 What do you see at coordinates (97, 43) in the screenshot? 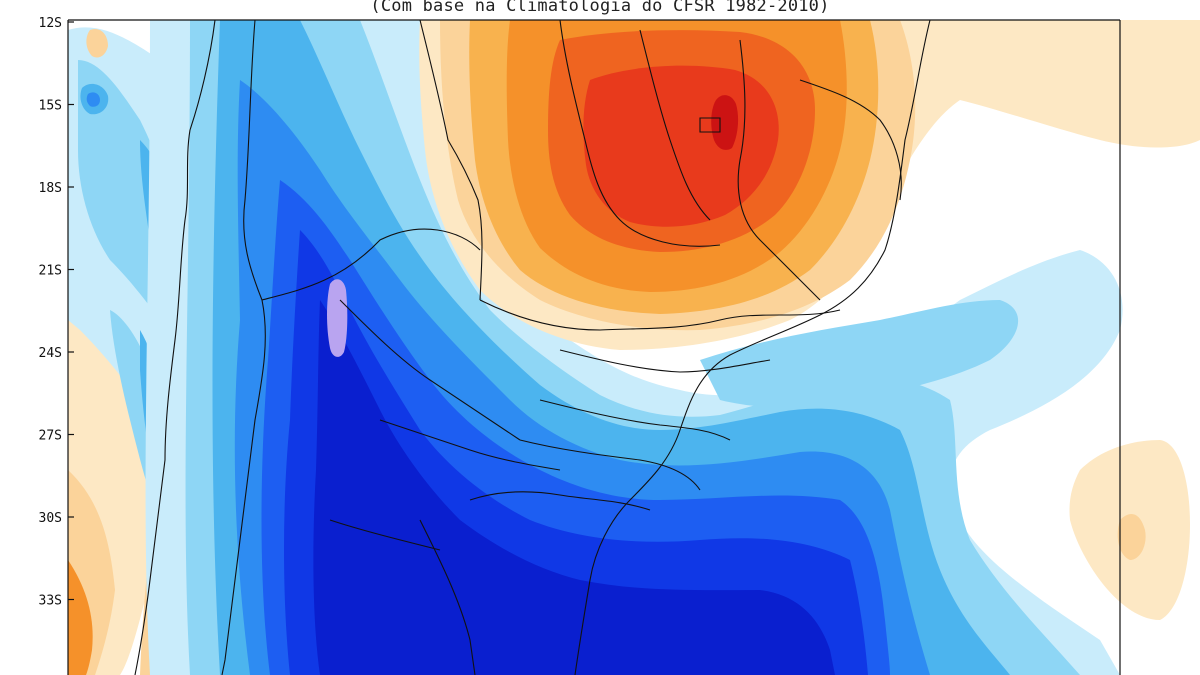
I see `top-left-warm-spot` at bounding box center [97, 43].